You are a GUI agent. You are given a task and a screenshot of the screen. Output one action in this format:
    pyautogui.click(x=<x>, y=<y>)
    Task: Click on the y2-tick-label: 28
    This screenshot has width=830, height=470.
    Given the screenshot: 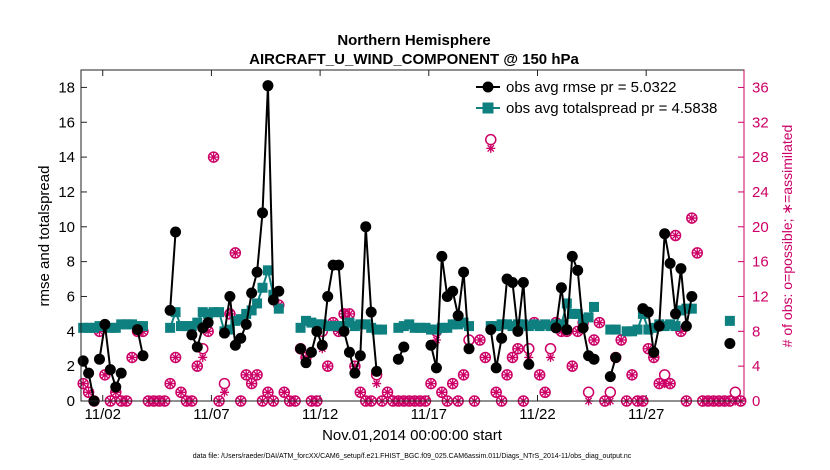 What is the action you would take?
    pyautogui.click(x=760, y=157)
    